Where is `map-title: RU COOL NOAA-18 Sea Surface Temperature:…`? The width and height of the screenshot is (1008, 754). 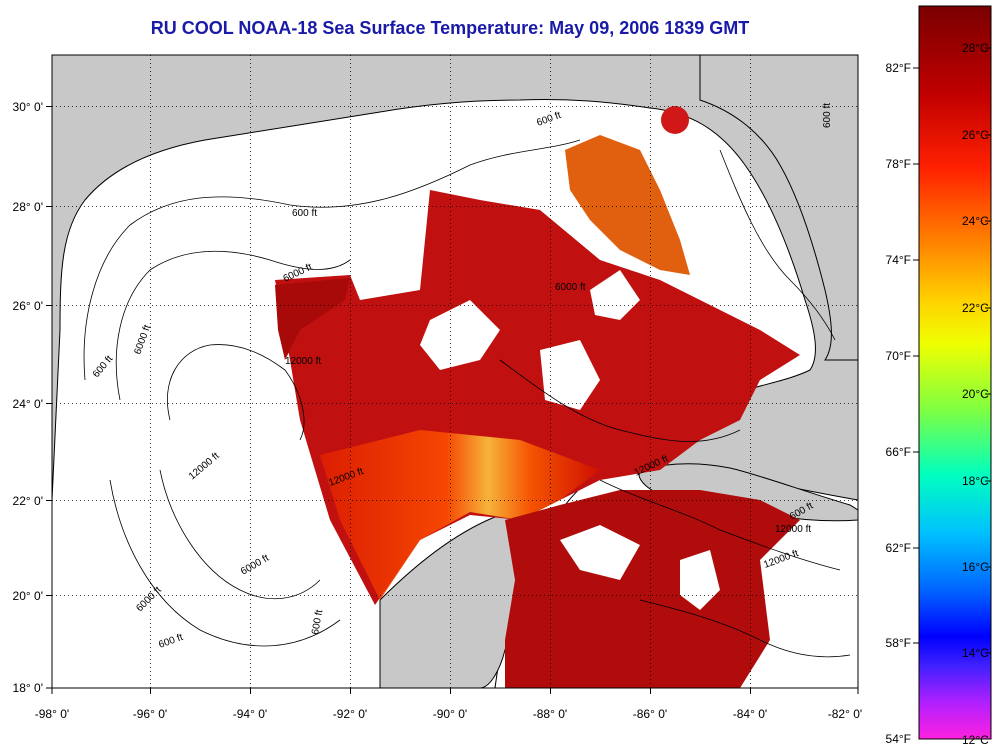 map-title: RU COOL NOAA-18 Sea Surface Temperature:… is located at coordinates (450, 28).